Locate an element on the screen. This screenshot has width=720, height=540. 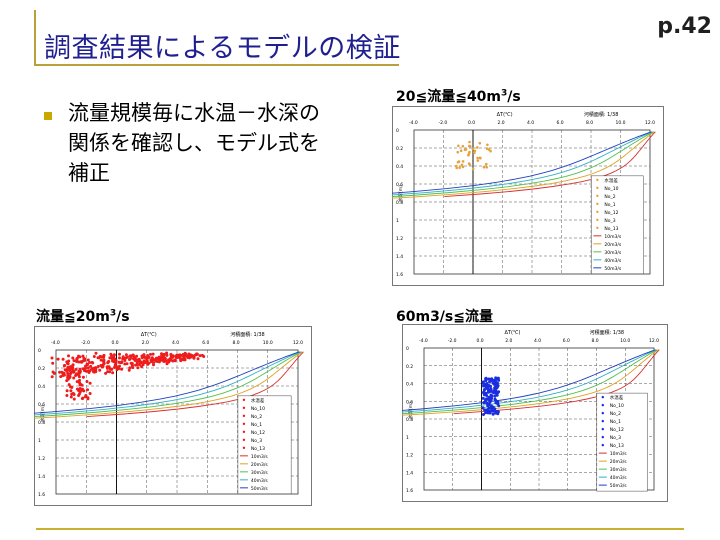
x-tick-label: 2.0 is located at coordinates (501, 123).